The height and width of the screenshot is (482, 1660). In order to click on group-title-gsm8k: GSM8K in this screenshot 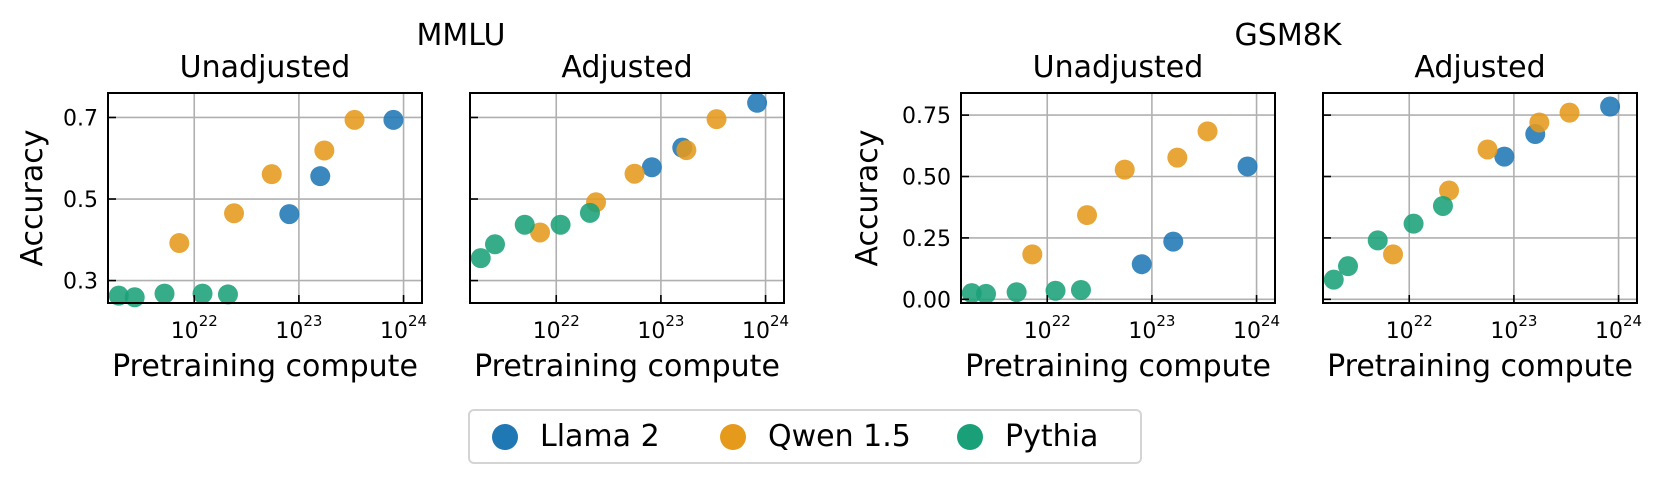, I will do `click(1289, 35)`.